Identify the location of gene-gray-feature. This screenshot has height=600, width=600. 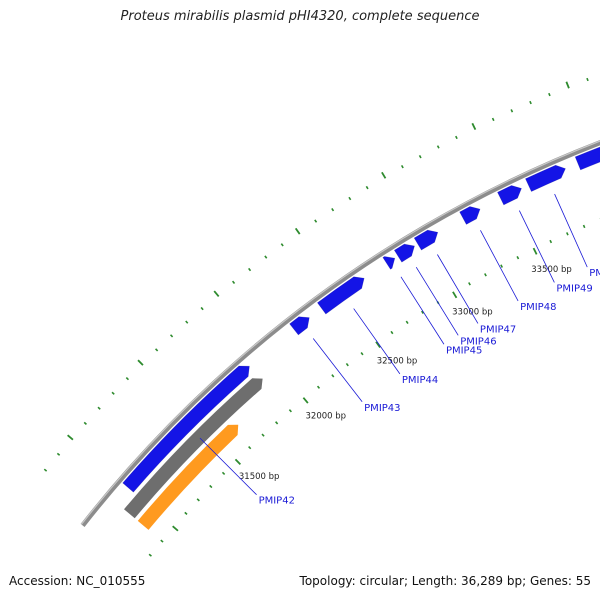
(193, 448).